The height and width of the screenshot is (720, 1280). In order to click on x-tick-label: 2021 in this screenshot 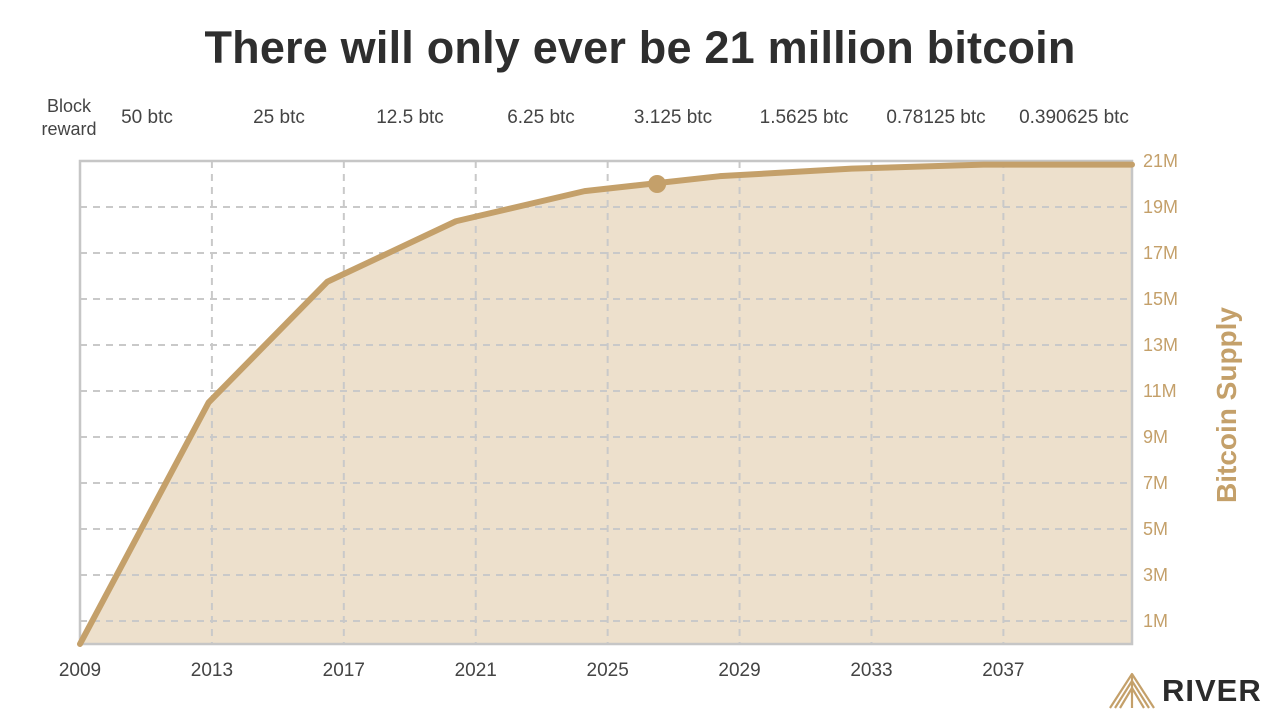, I will do `click(476, 670)`.